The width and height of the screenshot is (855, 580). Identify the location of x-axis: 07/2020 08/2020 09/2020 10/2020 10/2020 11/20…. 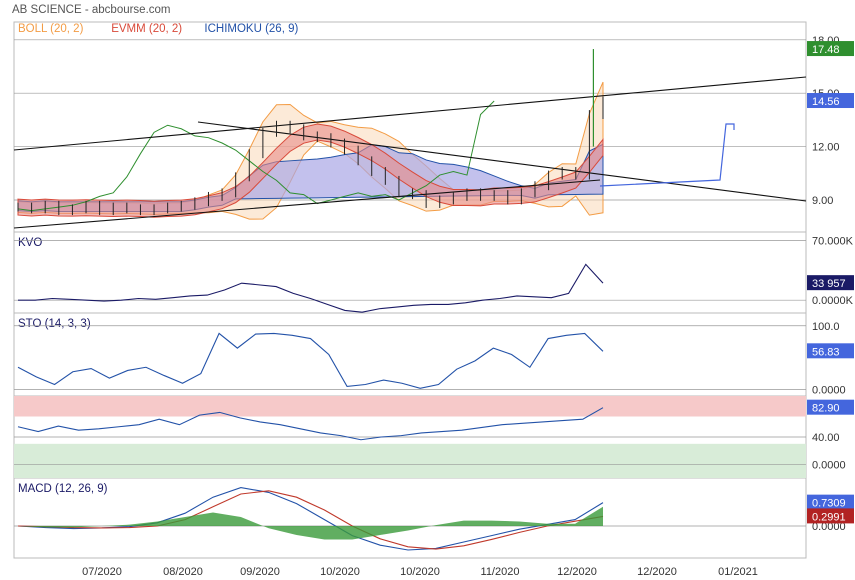
(420, 572).